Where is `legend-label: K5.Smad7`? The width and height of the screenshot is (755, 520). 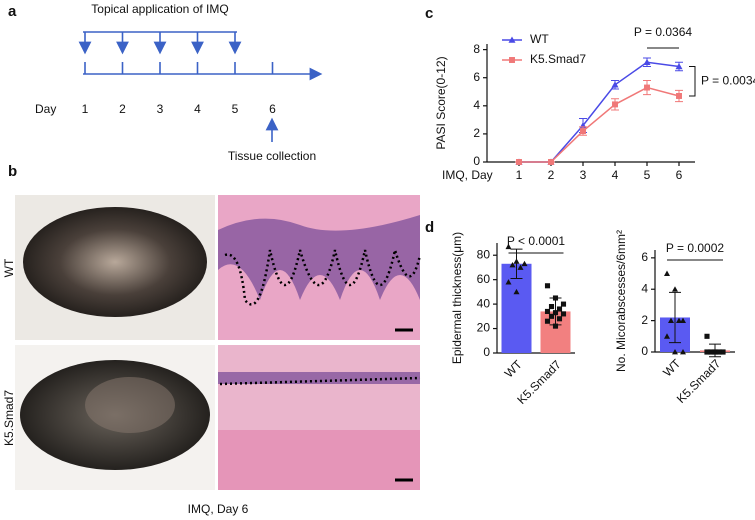
legend-label: K5.Smad7 is located at coordinates (558, 59).